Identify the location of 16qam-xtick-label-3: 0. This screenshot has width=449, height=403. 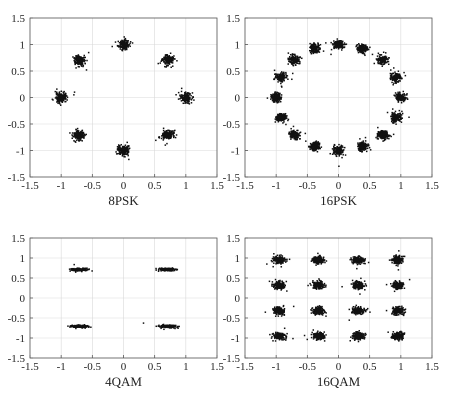
(339, 367).